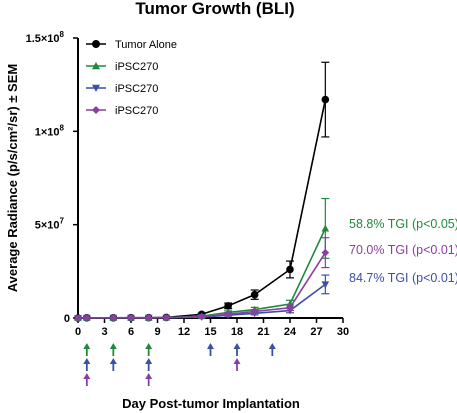 This screenshot has height=413, width=457. What do you see at coordinates (290, 332) in the screenshot?
I see `x-tick-label: 24` at bounding box center [290, 332].